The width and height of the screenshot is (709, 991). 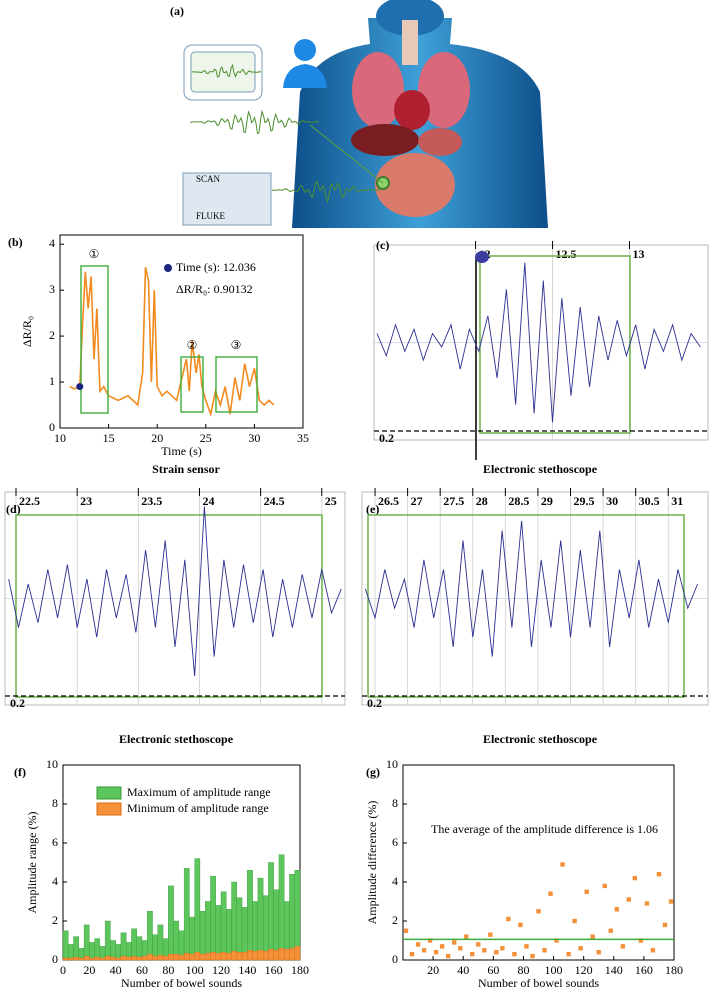 What do you see at coordinates (374, 703) in the screenshot?
I see `threshold-label: 0.2` at bounding box center [374, 703].